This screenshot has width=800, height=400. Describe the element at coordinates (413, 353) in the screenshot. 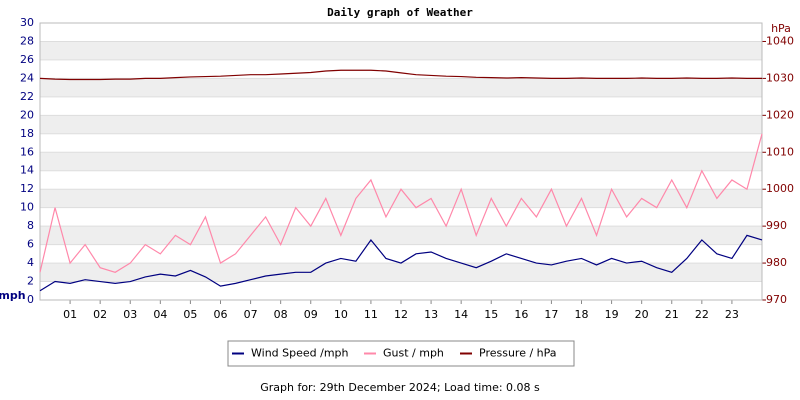

I see `legend-label: Gust / mph` at that location.